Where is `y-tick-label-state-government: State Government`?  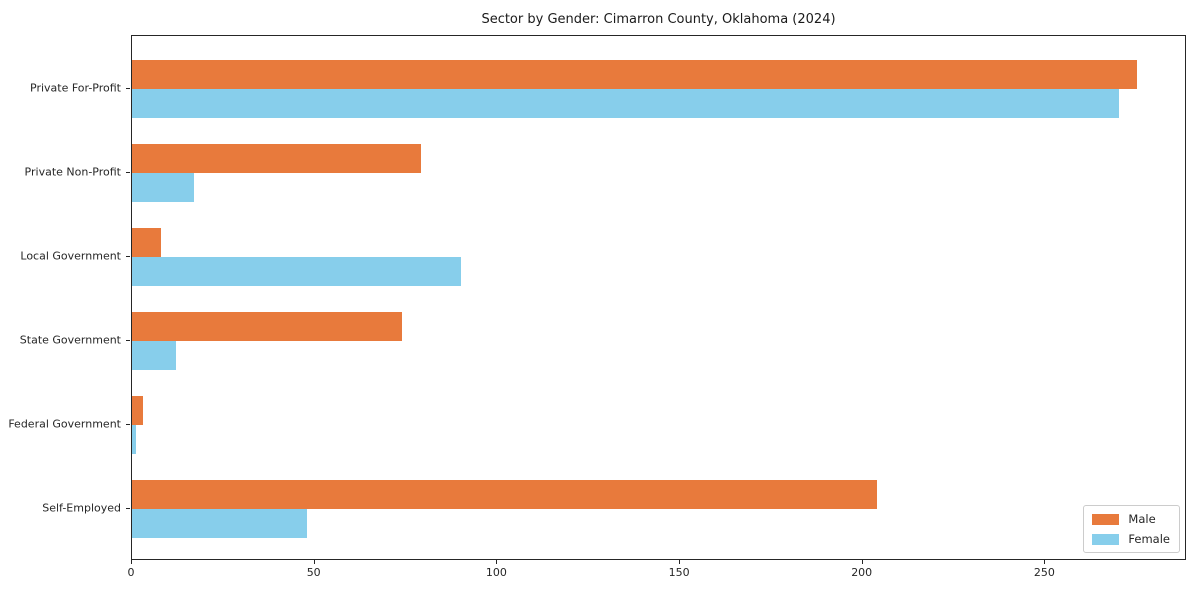
y-tick-label-state-government: State Government is located at coordinates (70, 340).